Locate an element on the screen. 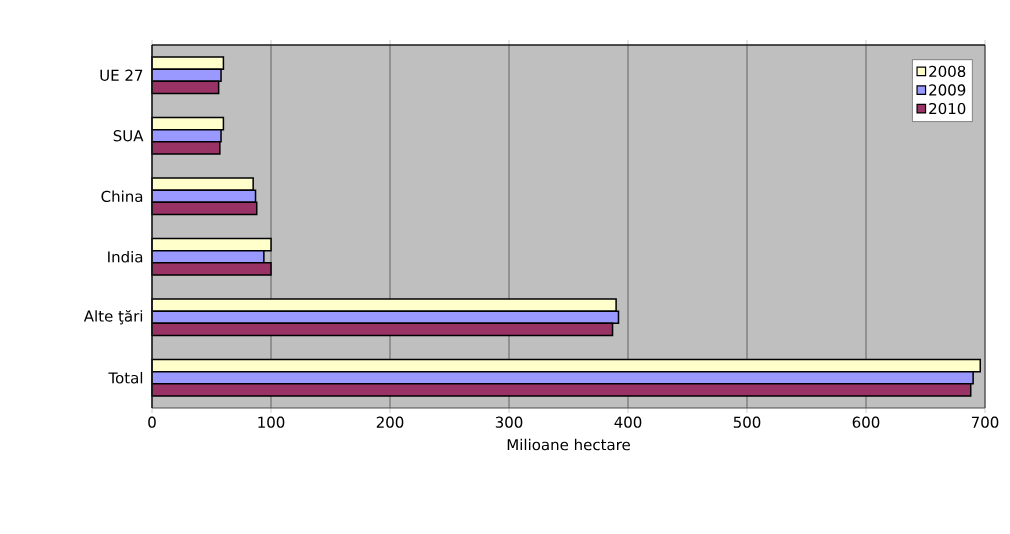 This screenshot has height=534, width=1010. x-tick-label: 100 is located at coordinates (271, 422).